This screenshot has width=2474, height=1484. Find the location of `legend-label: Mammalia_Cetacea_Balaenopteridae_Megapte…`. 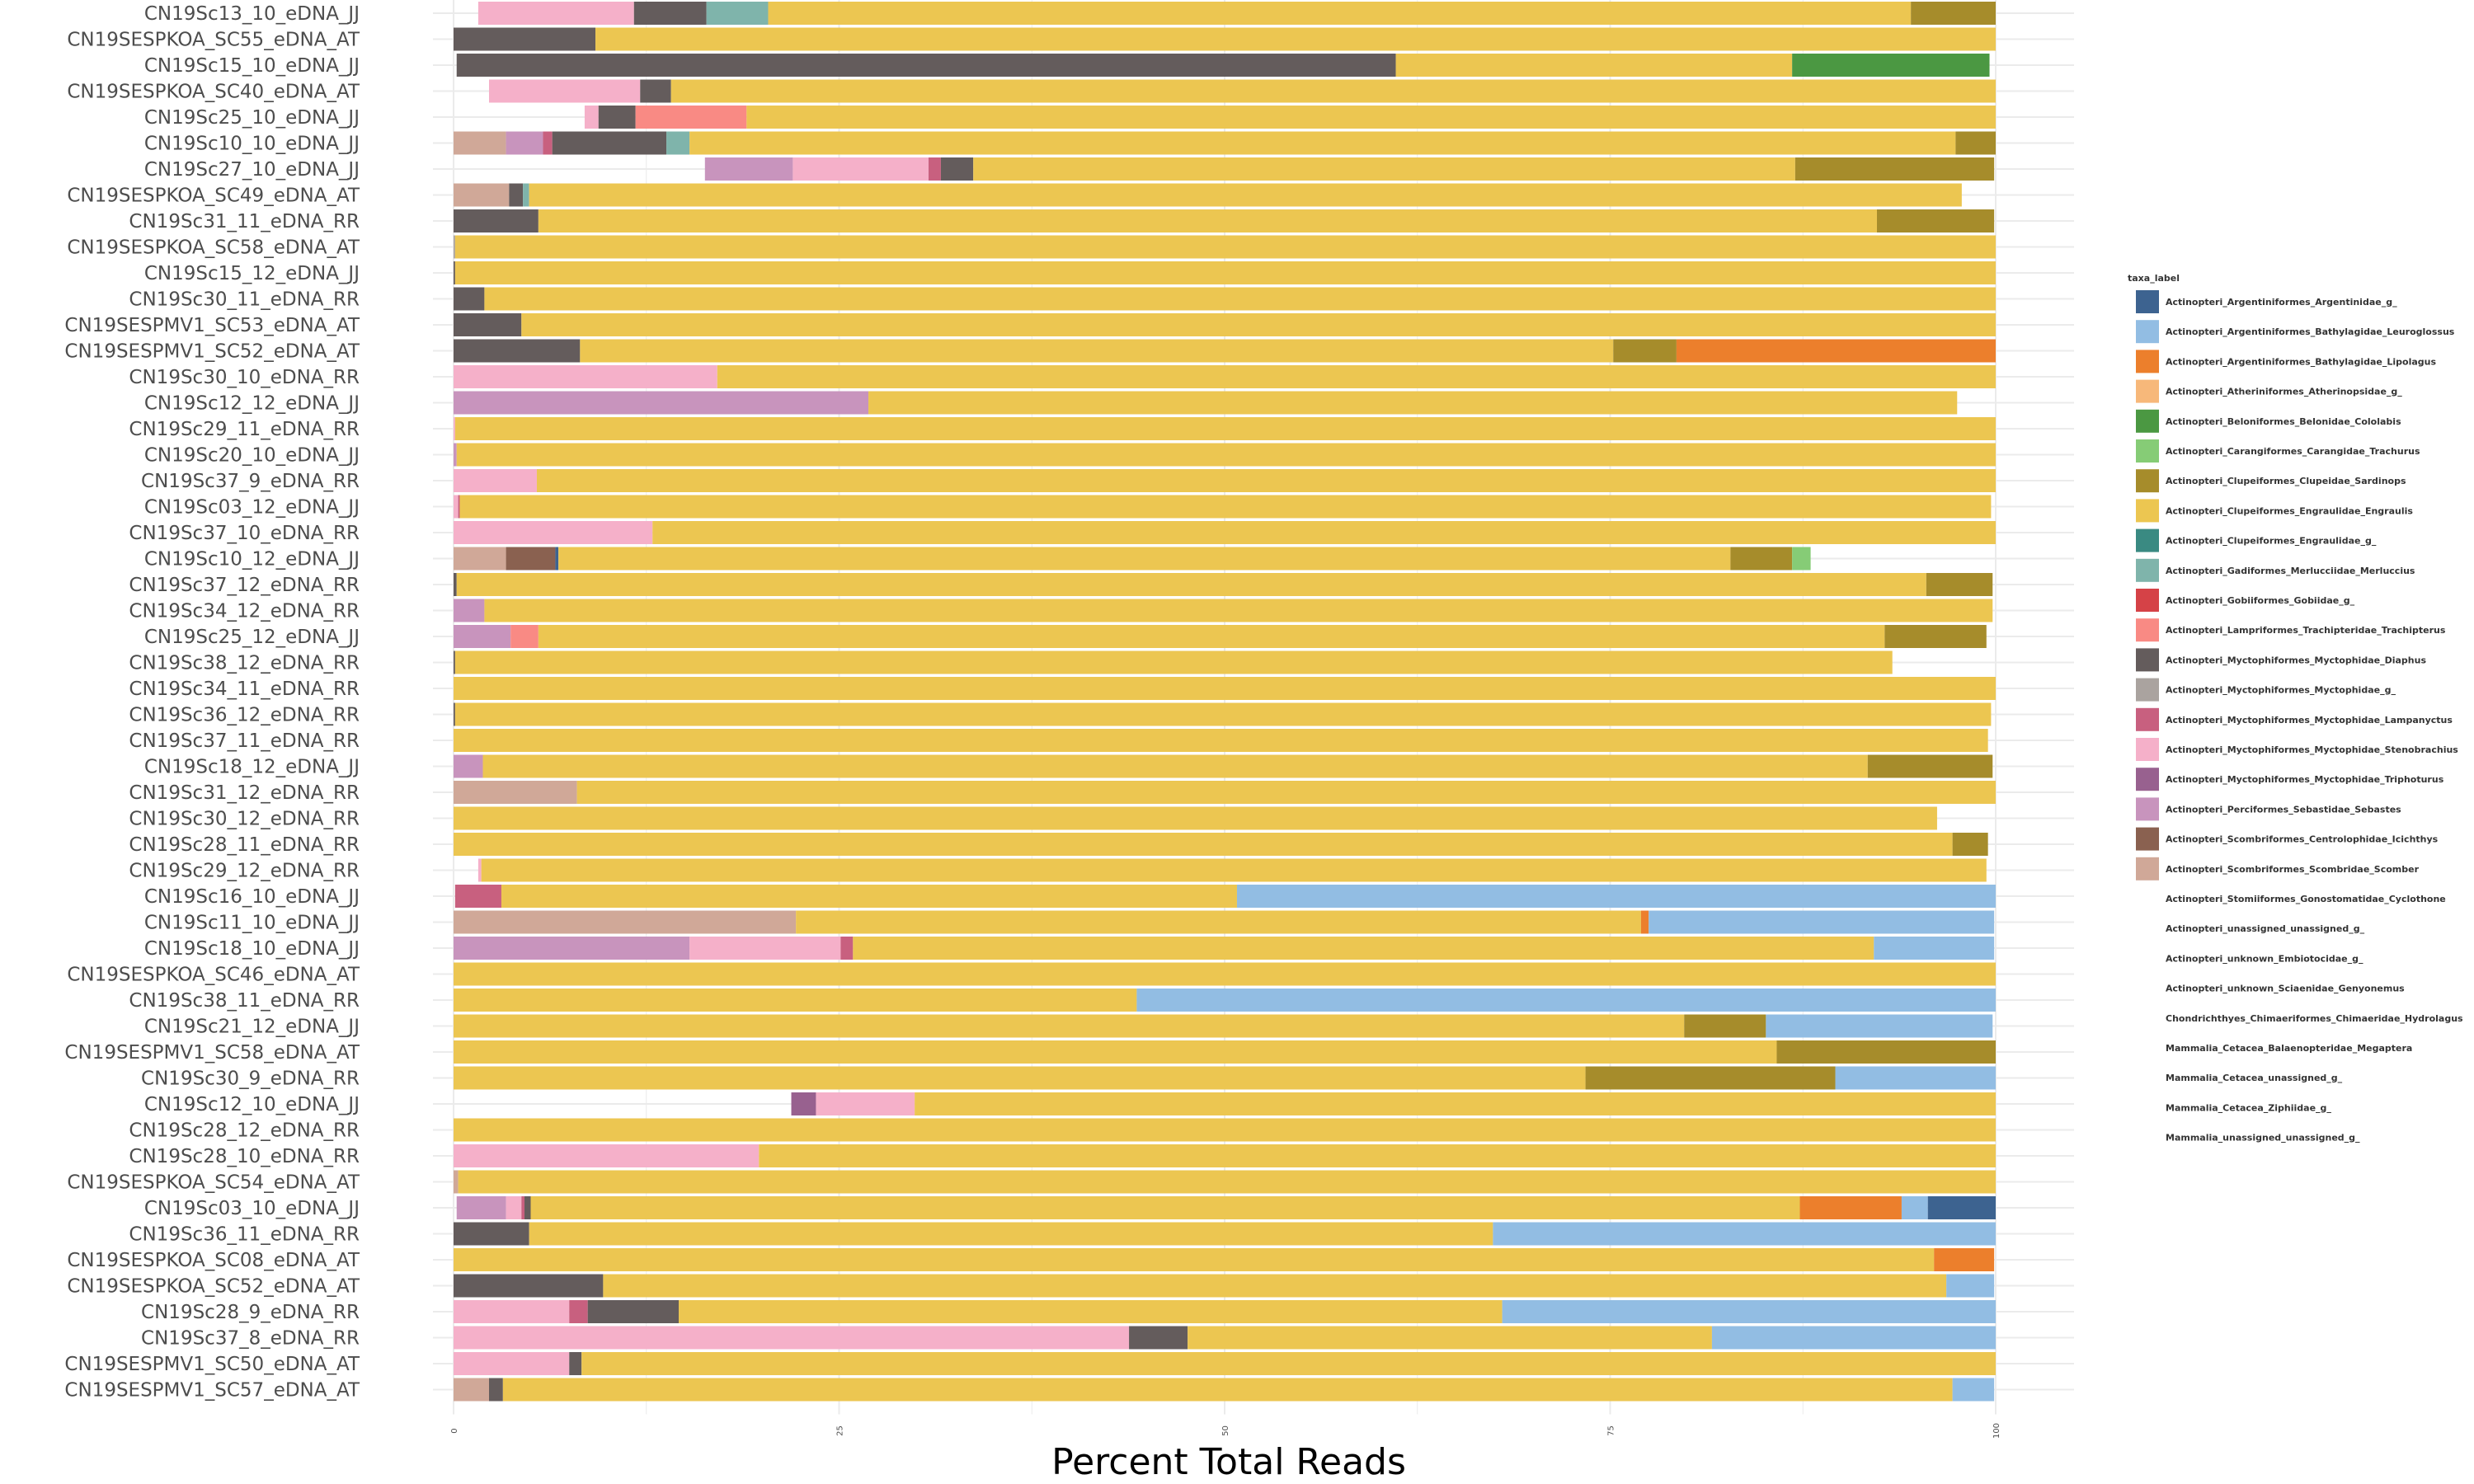

legend-label: Mammalia_Cetacea_Balaenopteridae_Megapte… is located at coordinates (2289, 1048).